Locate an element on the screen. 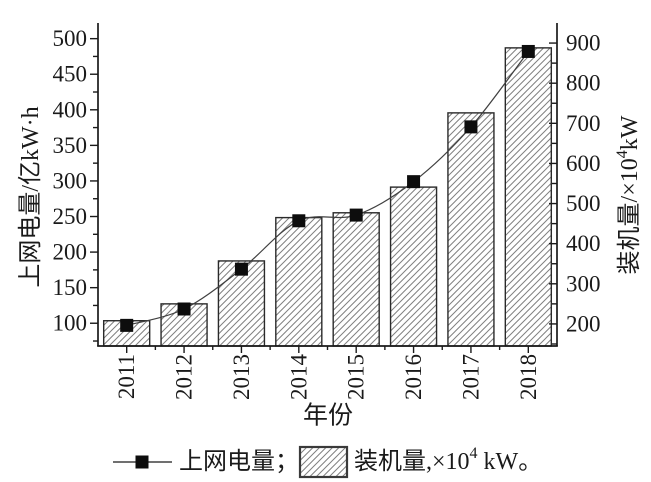  left-tick-label-150: 150 is located at coordinates (70, 287).